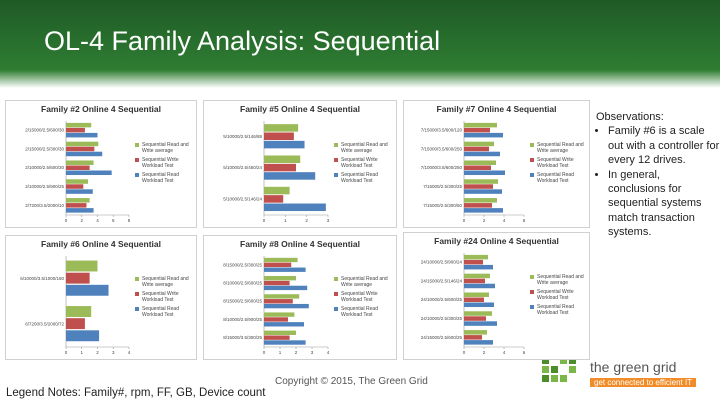 Image resolution: width=720 pixels, height=405 pixels. Describe the element at coordinates (44, 186) in the screenshot. I see `category-label: 2/10000/2.5/900/25` at that location.